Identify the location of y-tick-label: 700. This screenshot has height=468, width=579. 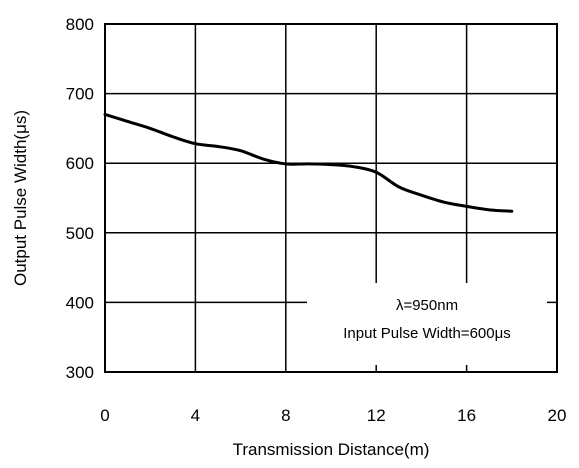
(80, 94).